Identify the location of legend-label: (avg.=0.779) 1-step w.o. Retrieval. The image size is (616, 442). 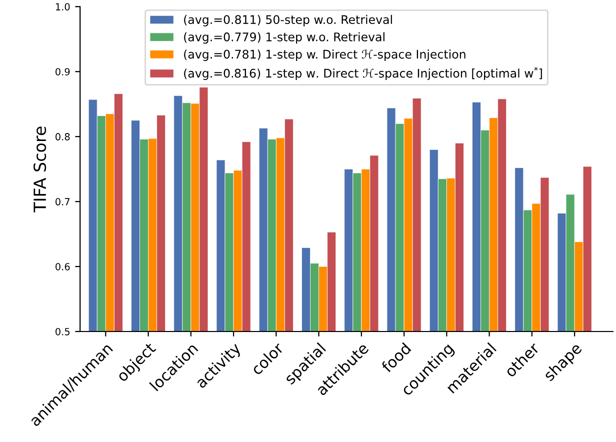
(284, 38).